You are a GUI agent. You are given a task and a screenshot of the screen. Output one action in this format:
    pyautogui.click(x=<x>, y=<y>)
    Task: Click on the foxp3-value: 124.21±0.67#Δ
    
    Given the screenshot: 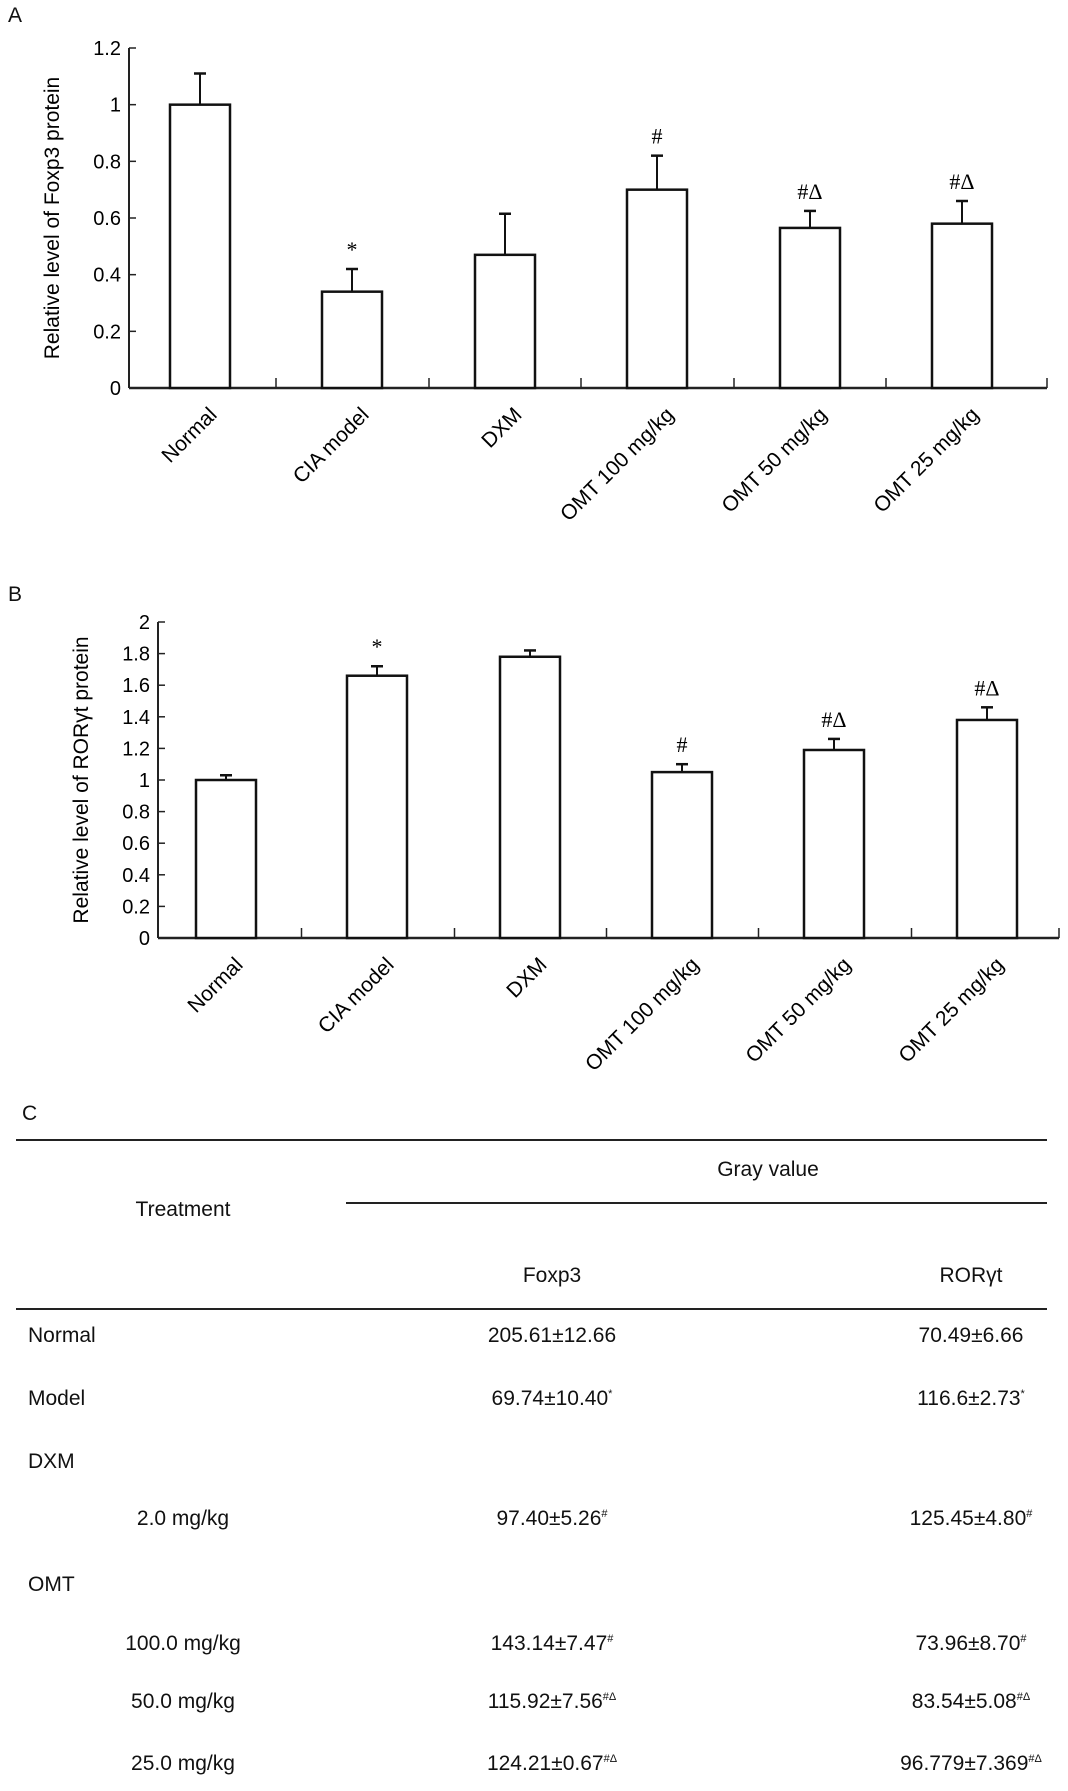 What is the action you would take?
    pyautogui.click(x=552, y=1764)
    